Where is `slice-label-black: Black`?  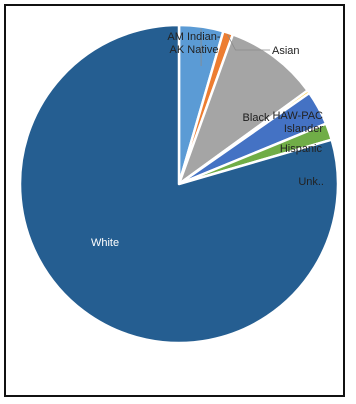
slice-label-black: Black is located at coordinates (256, 118).